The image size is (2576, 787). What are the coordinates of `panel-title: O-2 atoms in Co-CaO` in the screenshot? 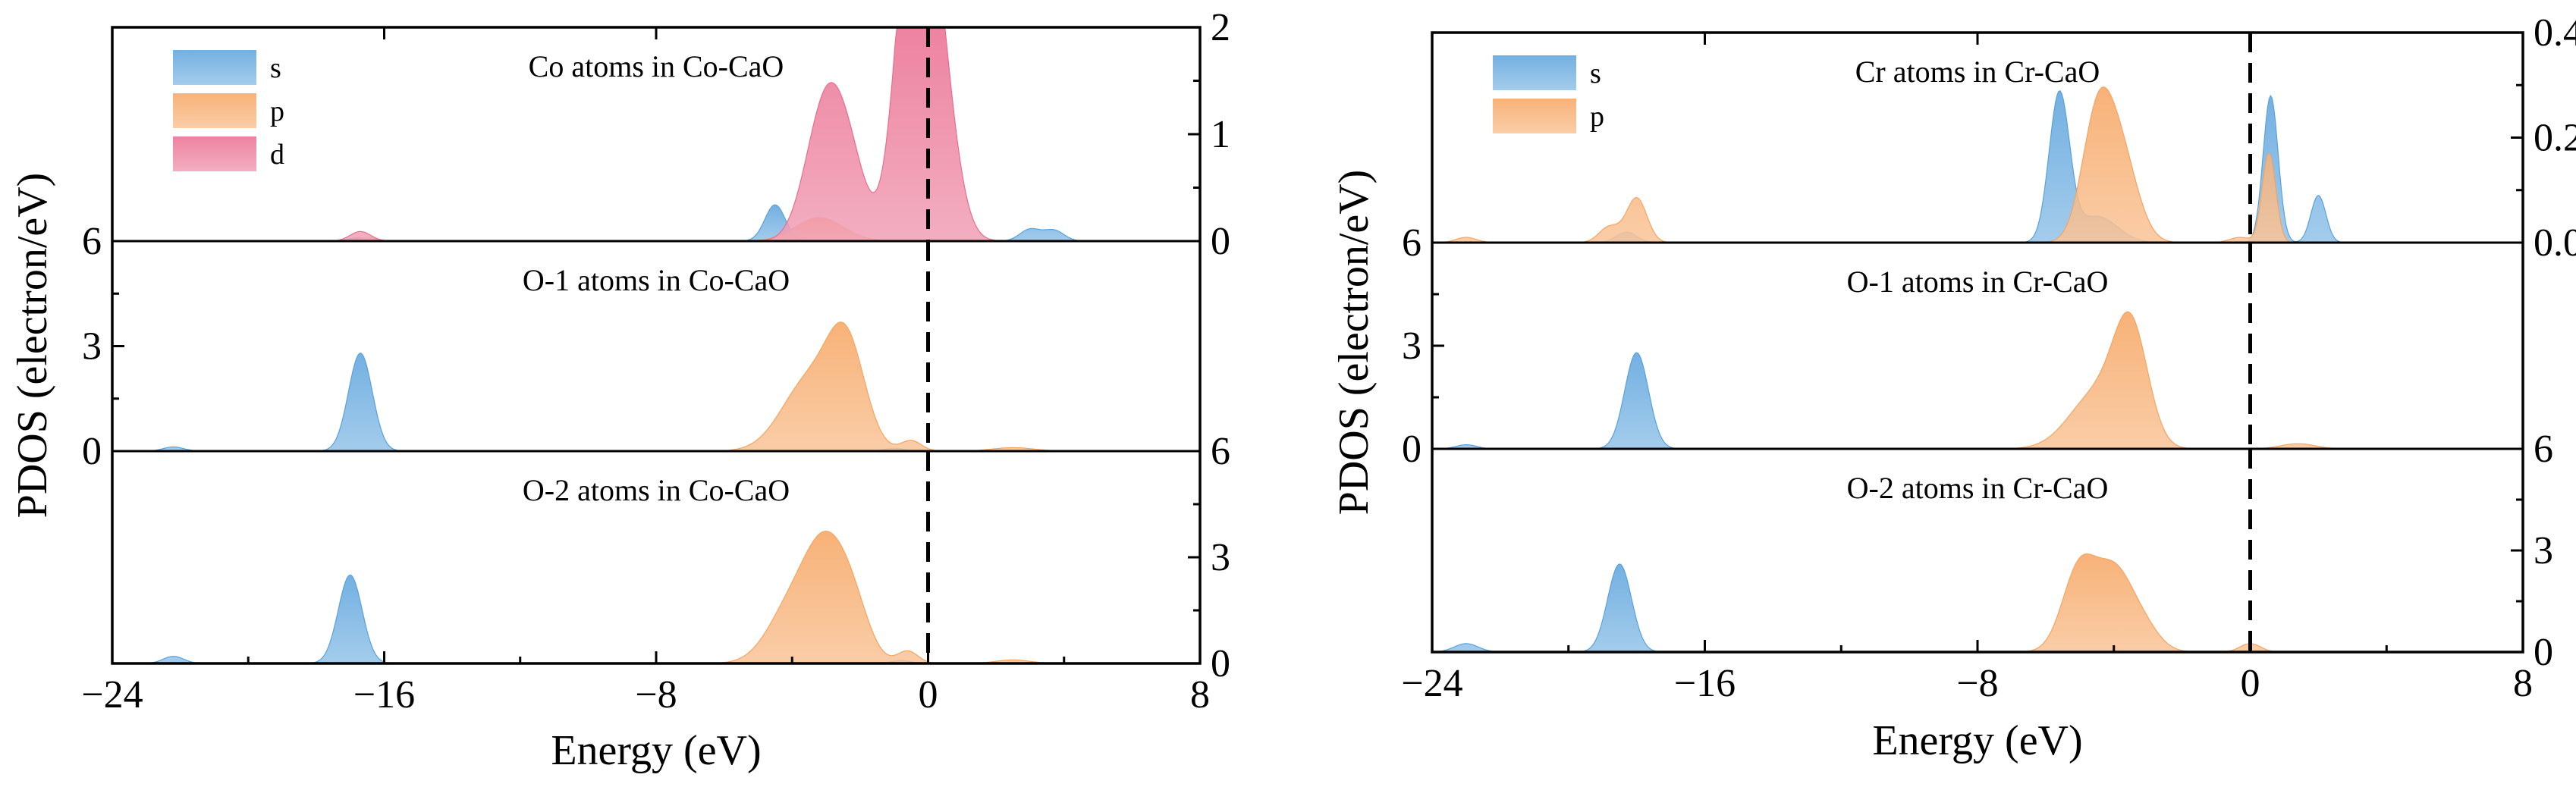 It's located at (656, 490).